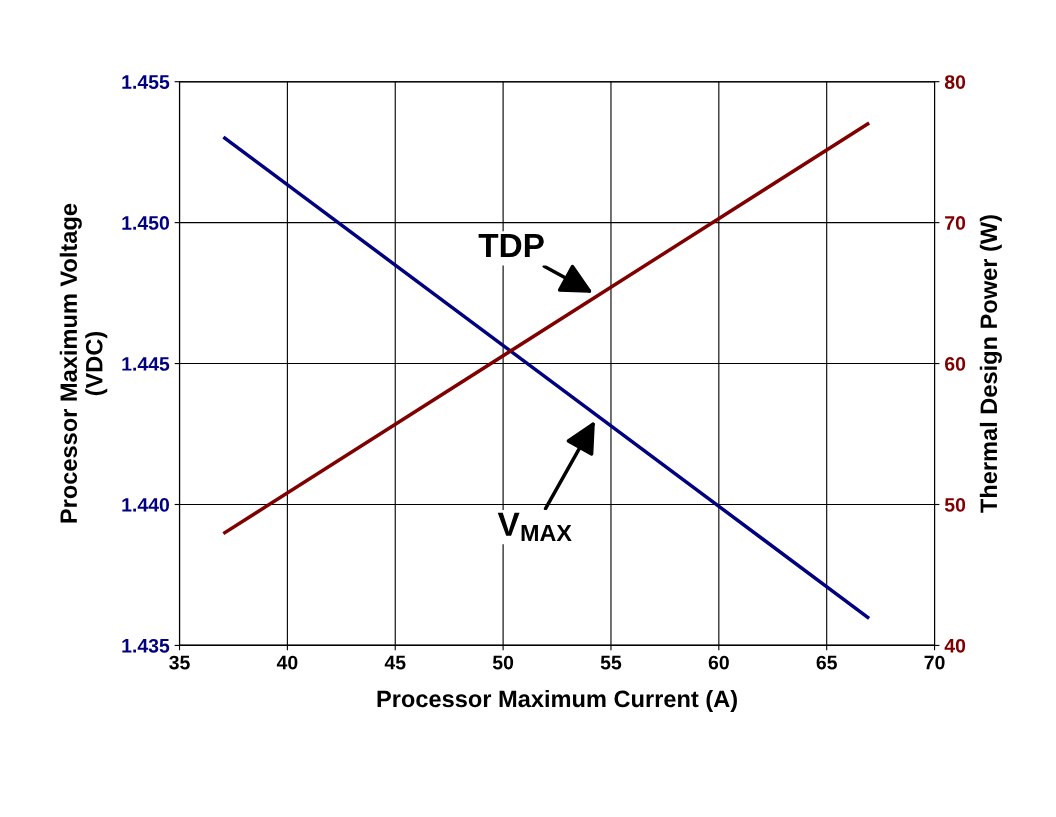 Image resolution: width=1056 pixels, height=817 pixels. What do you see at coordinates (146, 82) in the screenshot?
I see `y-tick-label: 1.455` at bounding box center [146, 82].